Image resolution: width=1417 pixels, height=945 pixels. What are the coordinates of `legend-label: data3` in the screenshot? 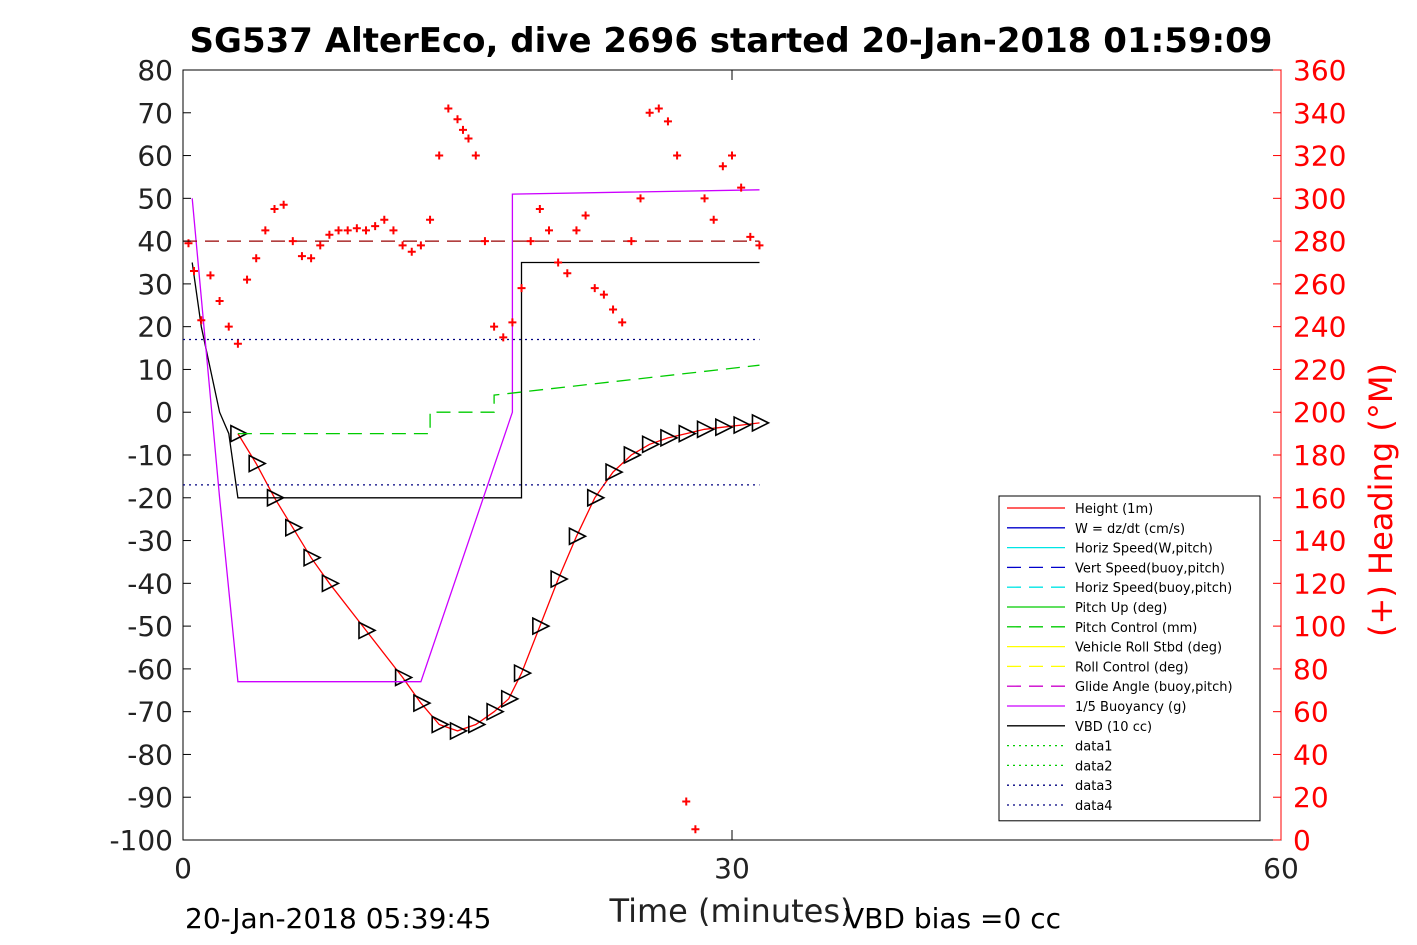 It's located at (1094, 786).